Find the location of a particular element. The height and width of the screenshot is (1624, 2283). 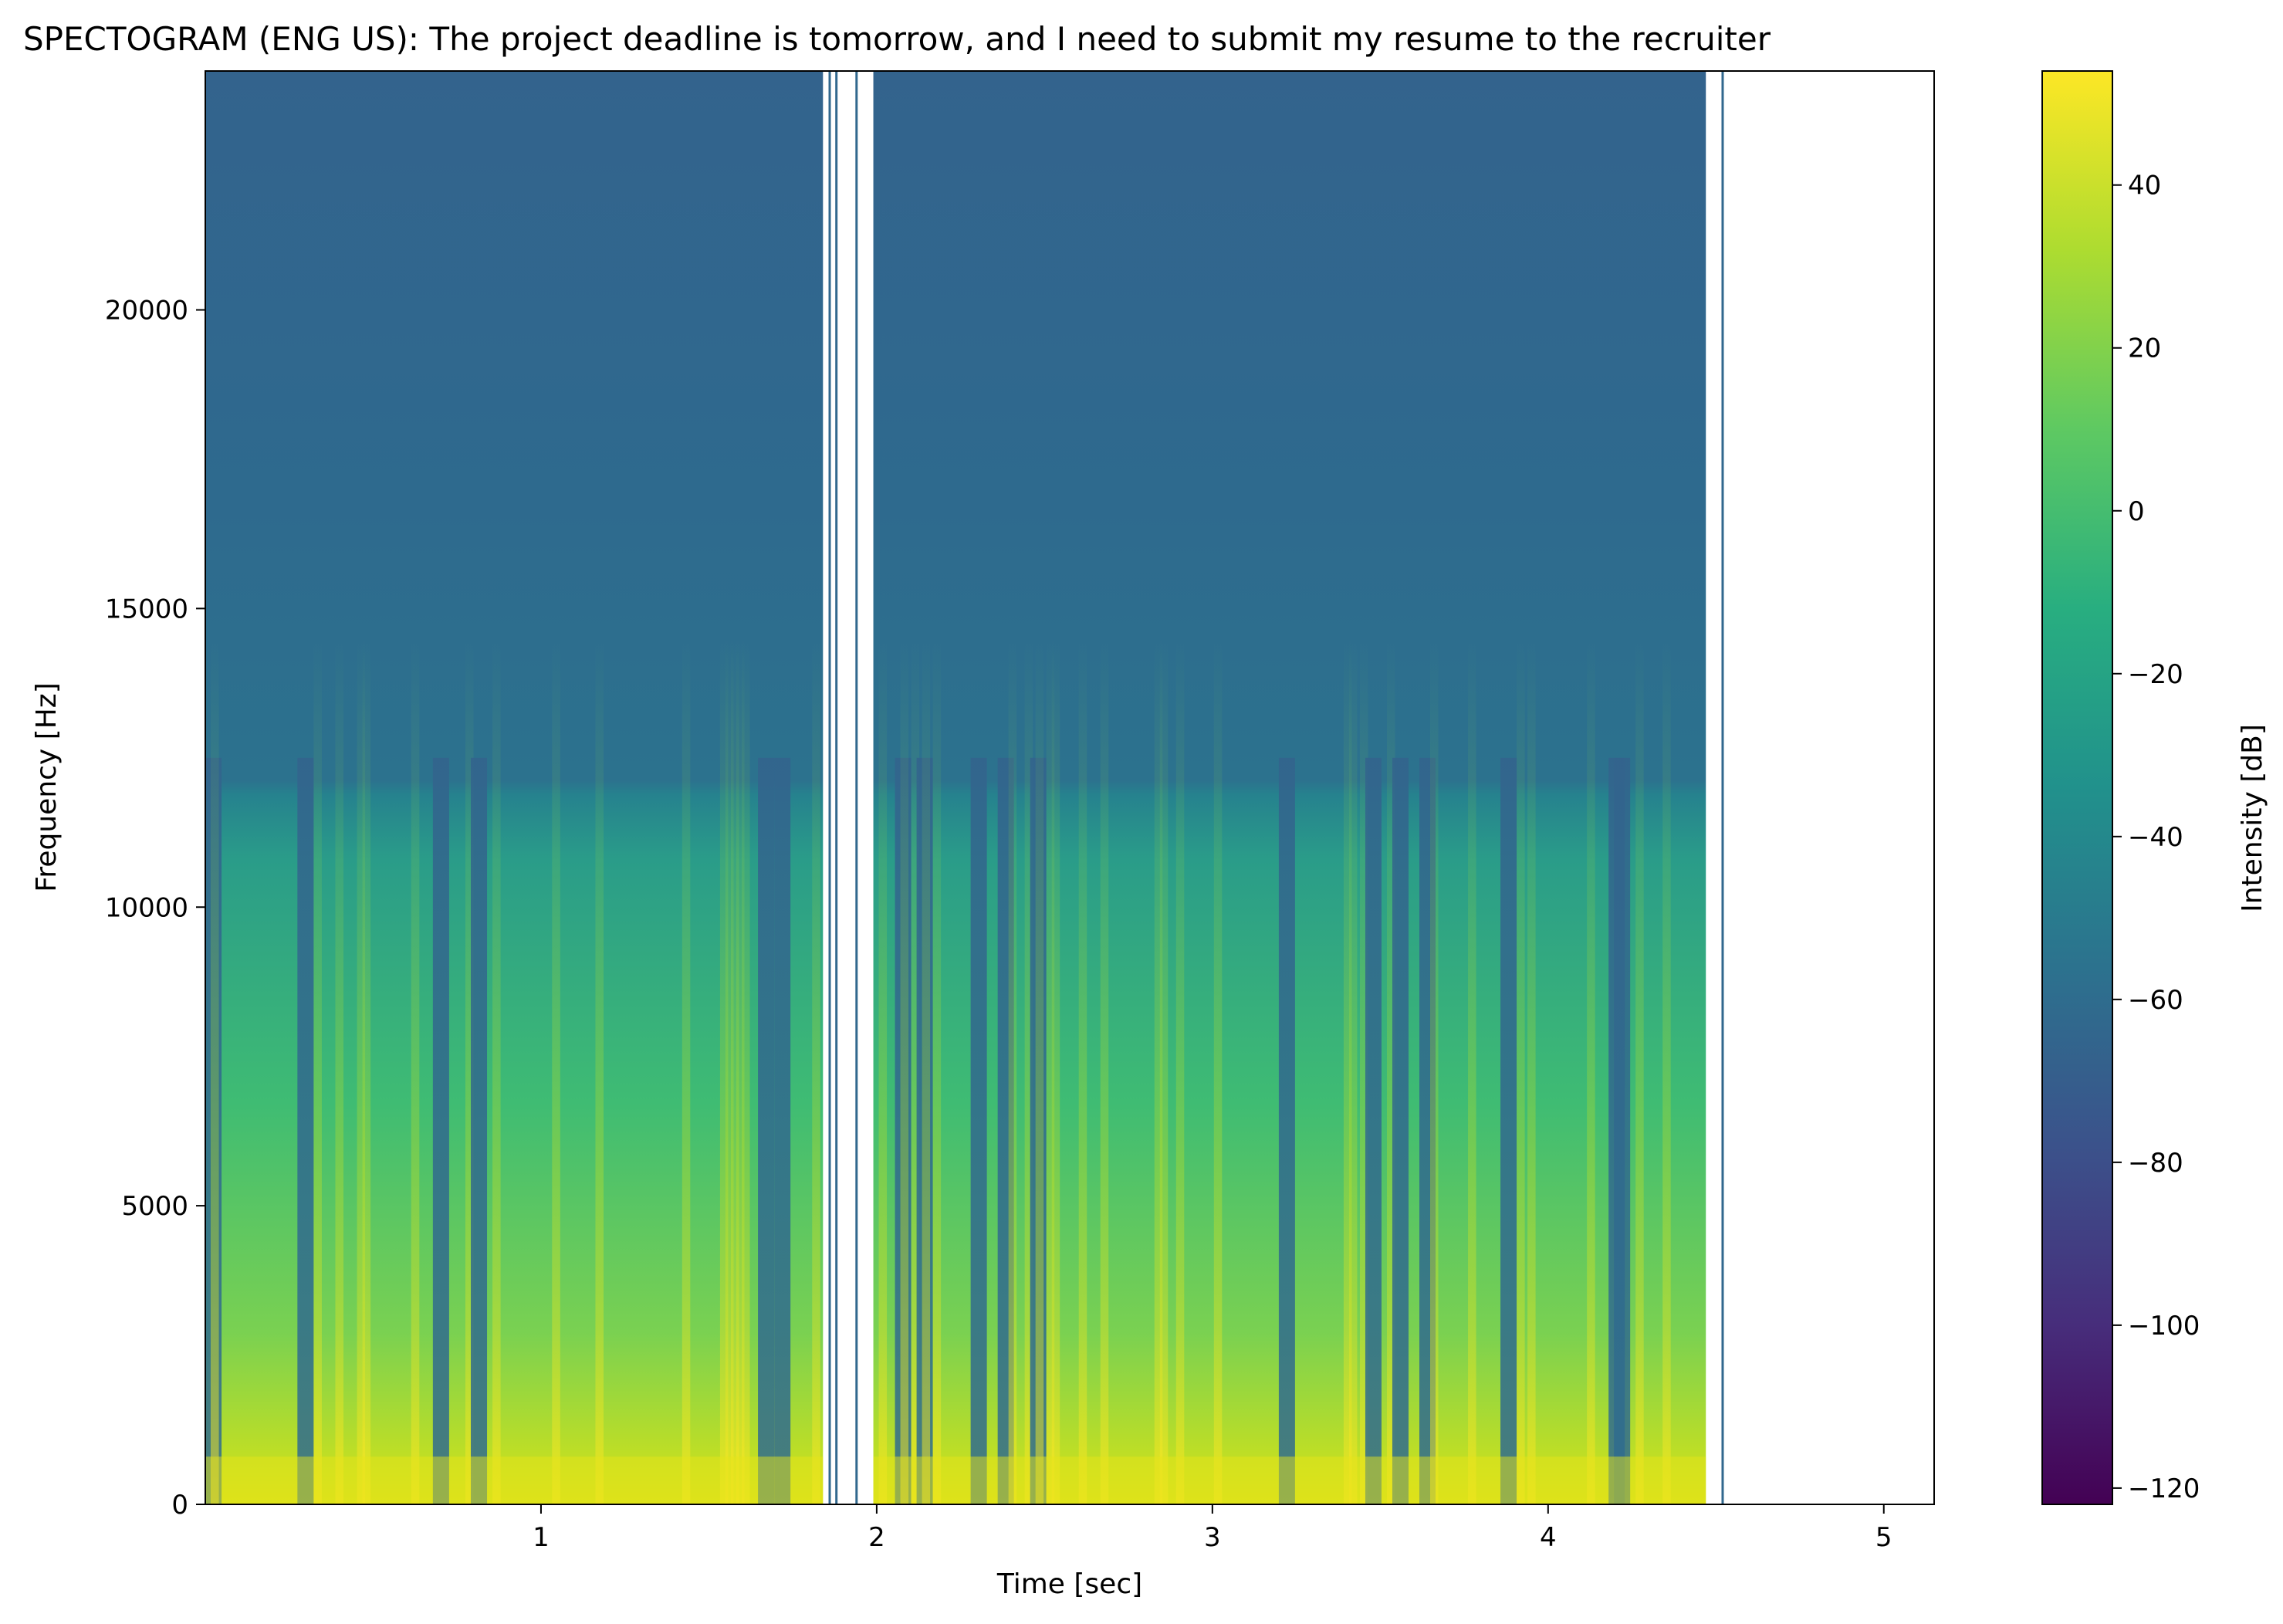

y-tick-label: 0 is located at coordinates (179, 1506).